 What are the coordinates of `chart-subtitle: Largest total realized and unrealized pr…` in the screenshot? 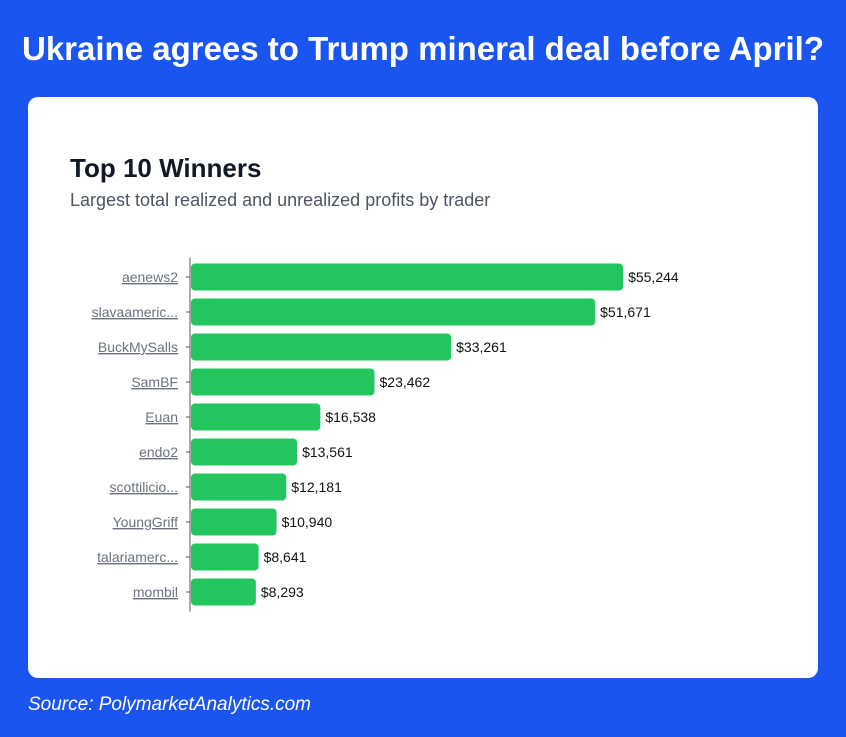 It's located at (280, 200).